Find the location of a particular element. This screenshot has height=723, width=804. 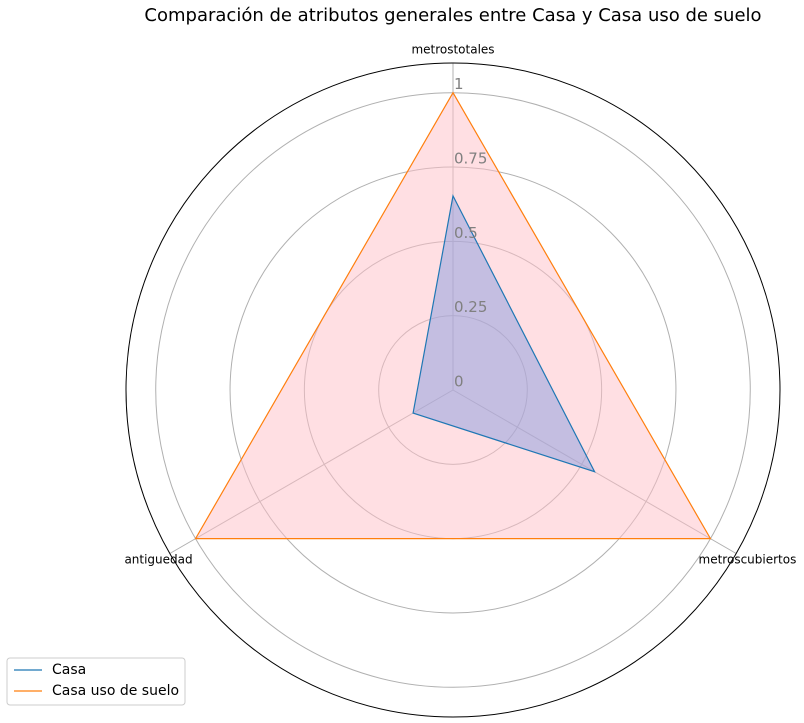

r-tick-label: 0.75 is located at coordinates (470, 159).